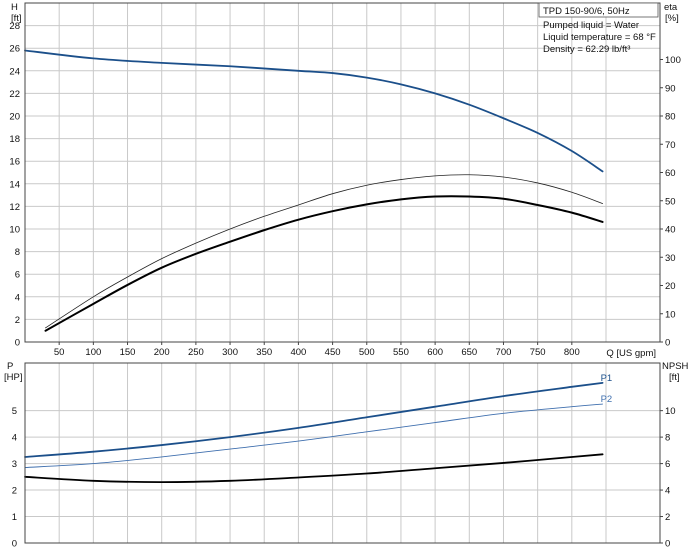 The image size is (693, 547). I want to click on x-axis-label: Q [US gpm], so click(631, 353).